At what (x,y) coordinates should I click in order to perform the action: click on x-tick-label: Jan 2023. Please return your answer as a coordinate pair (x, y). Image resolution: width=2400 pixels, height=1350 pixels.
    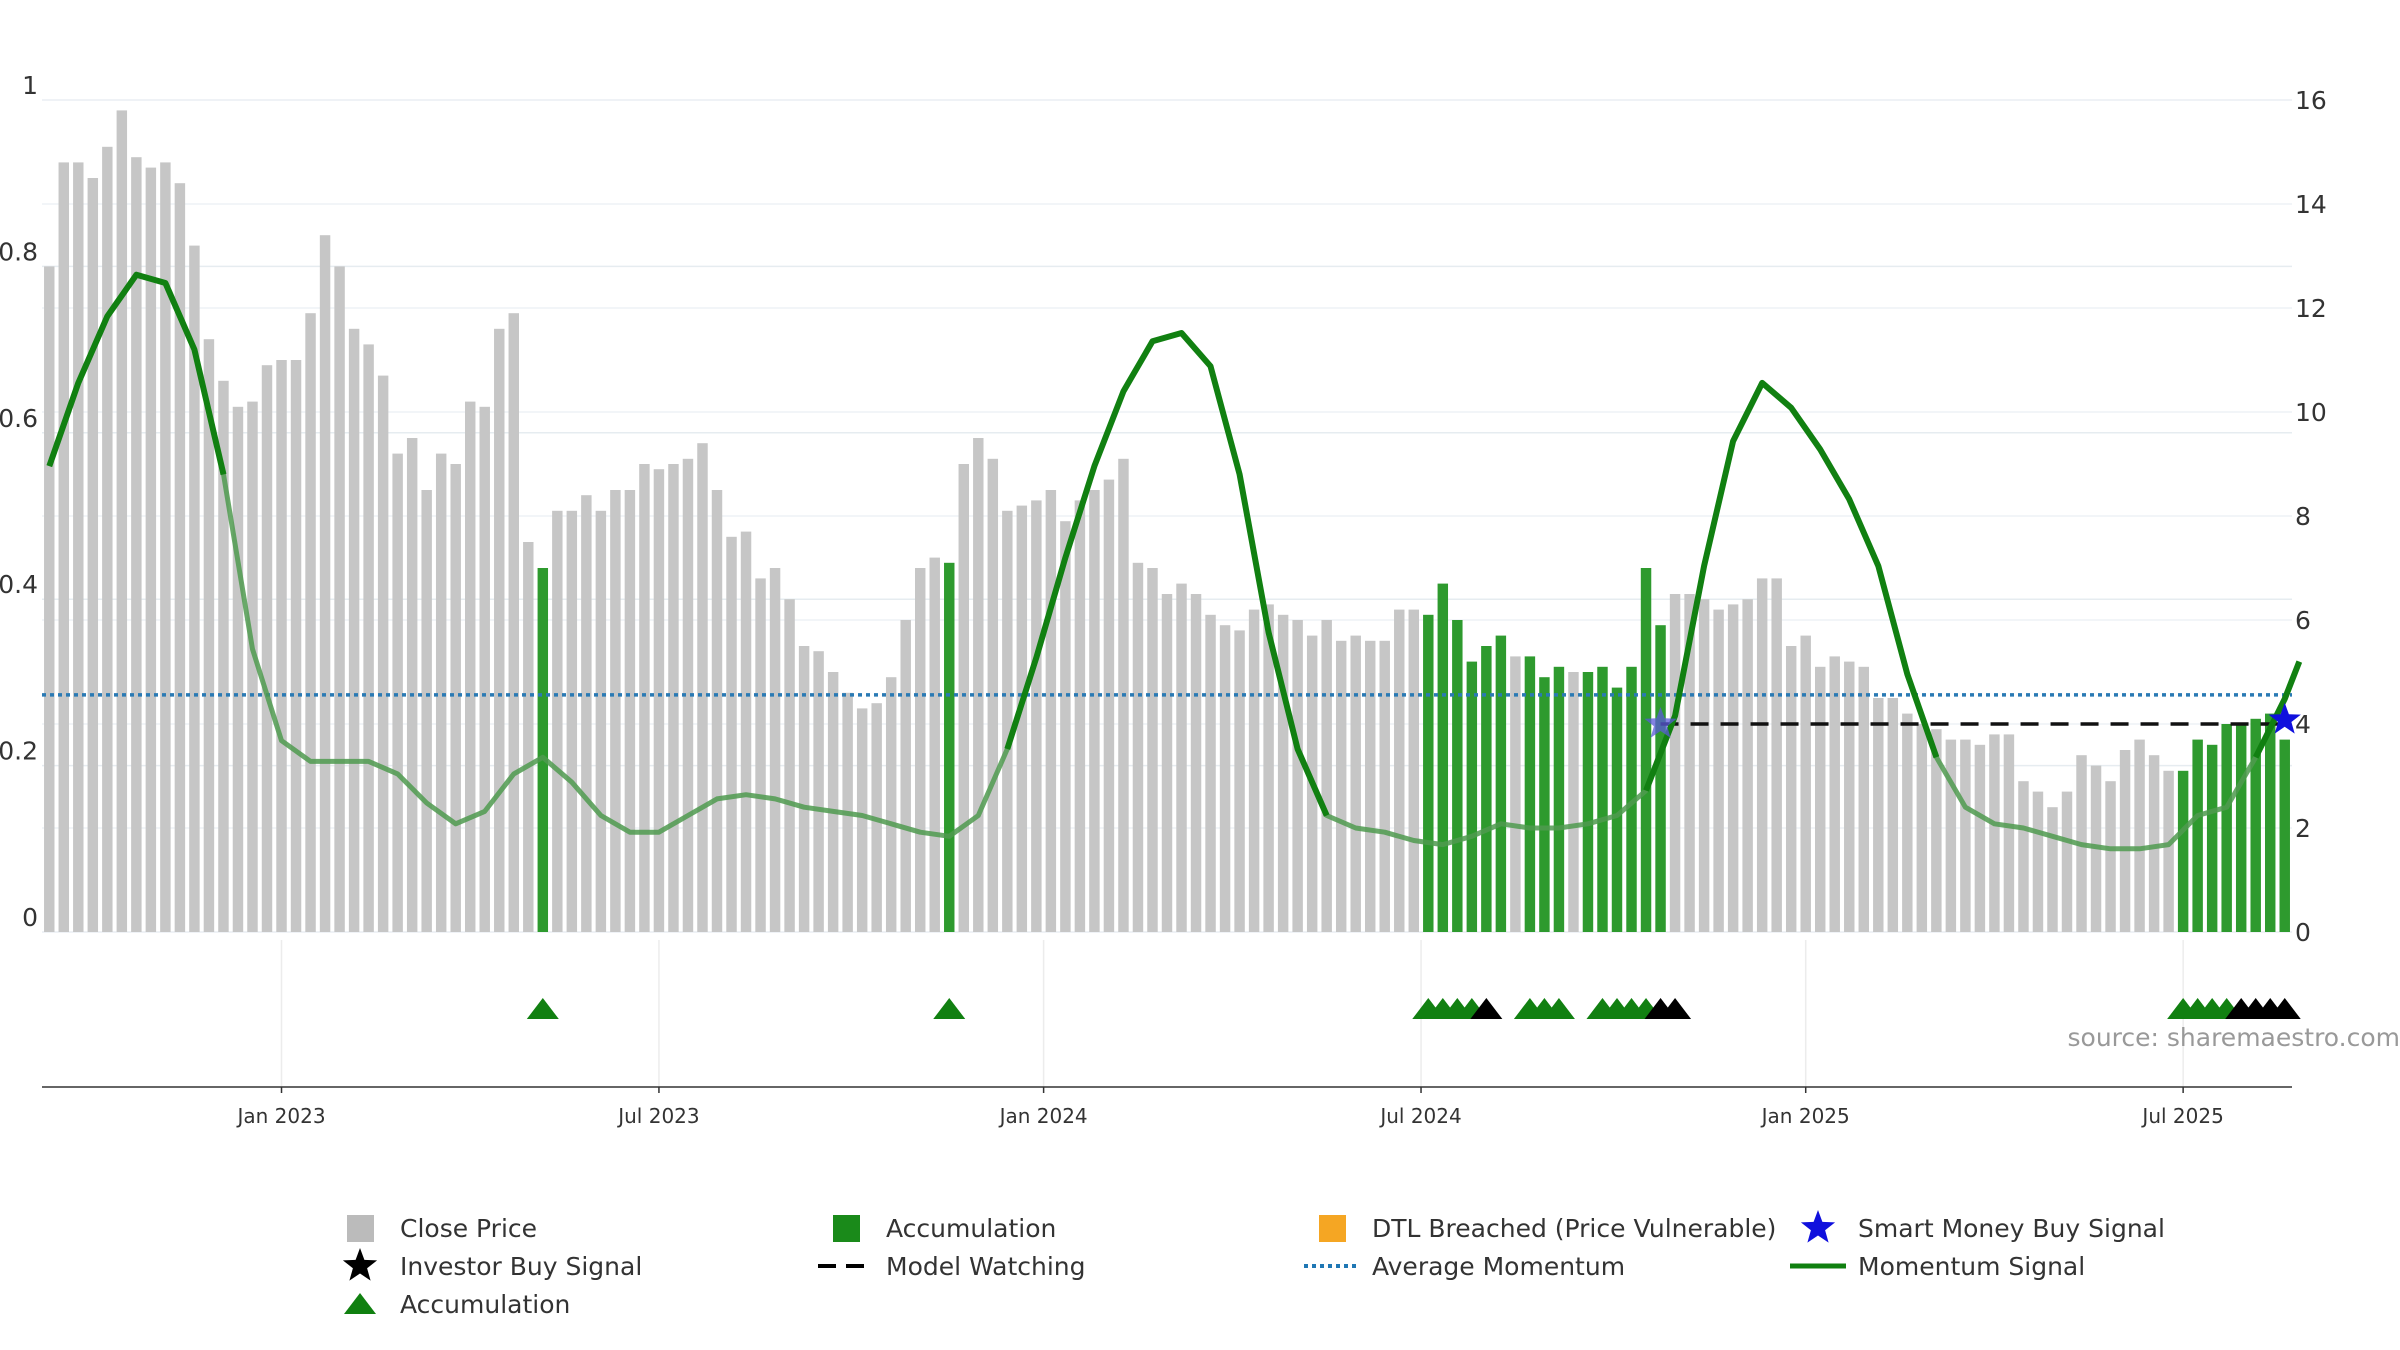
    Looking at the image, I should click on (280, 1116).